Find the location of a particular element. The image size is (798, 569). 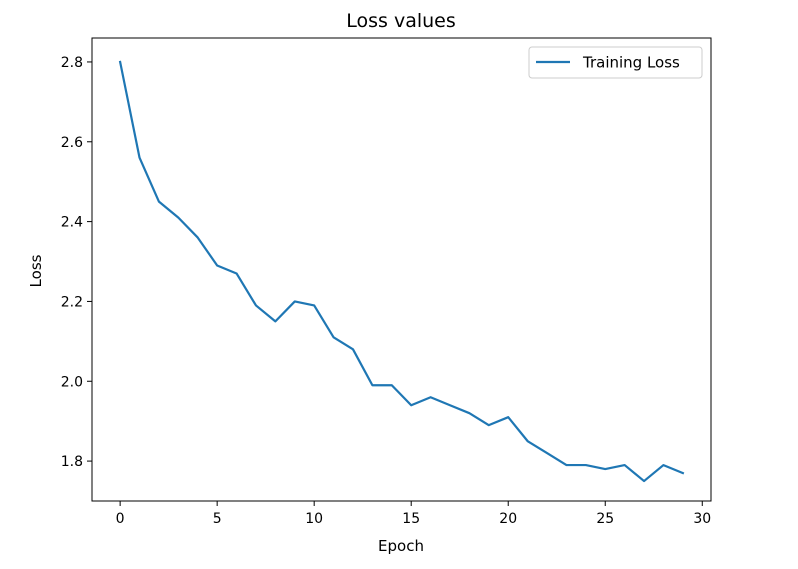

x-tick-label: 5 is located at coordinates (217, 519).